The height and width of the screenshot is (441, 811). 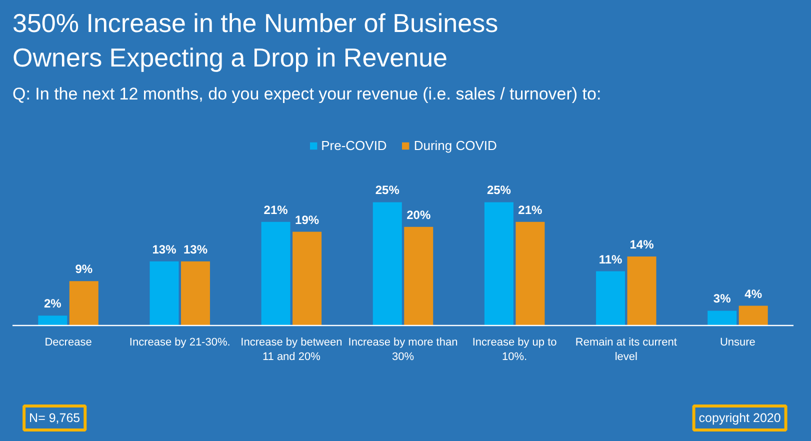 What do you see at coordinates (84, 269) in the screenshot?
I see `data-label: 9%` at bounding box center [84, 269].